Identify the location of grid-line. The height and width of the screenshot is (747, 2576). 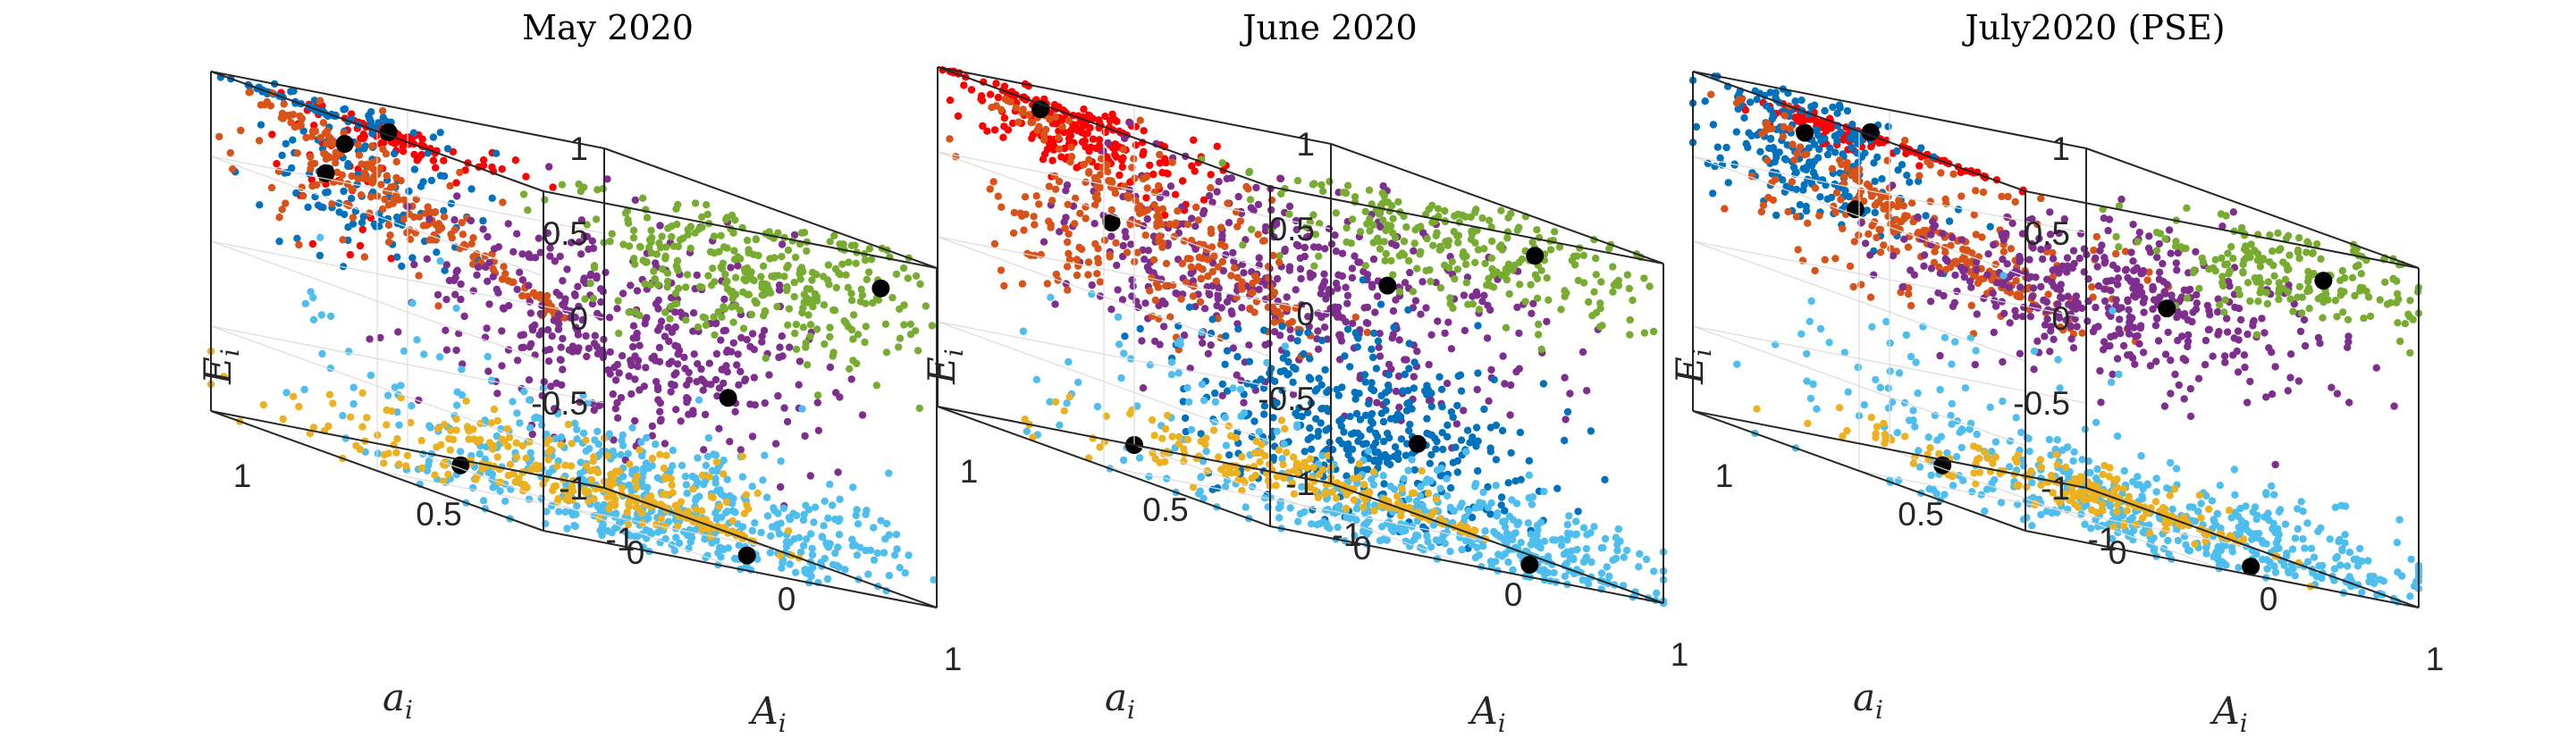
(574, 509).